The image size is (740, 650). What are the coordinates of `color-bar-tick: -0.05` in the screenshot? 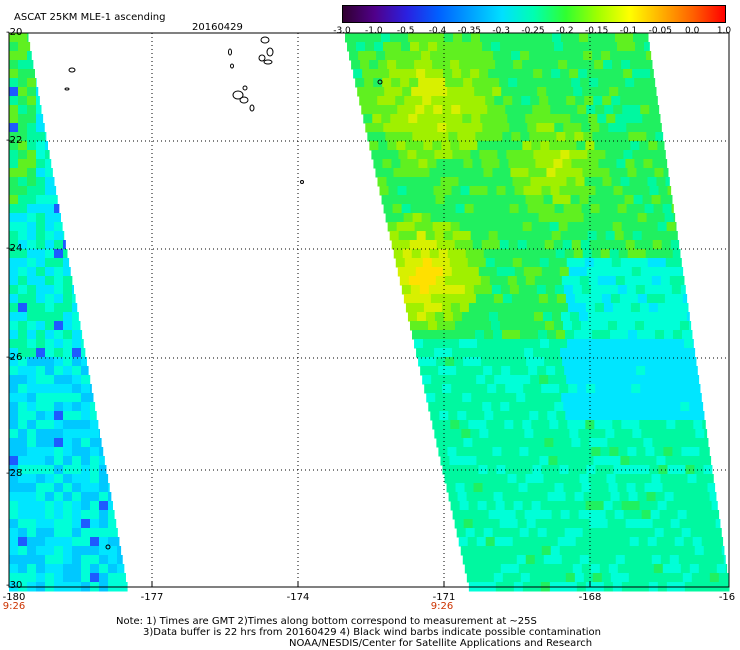 It's located at (660, 31).